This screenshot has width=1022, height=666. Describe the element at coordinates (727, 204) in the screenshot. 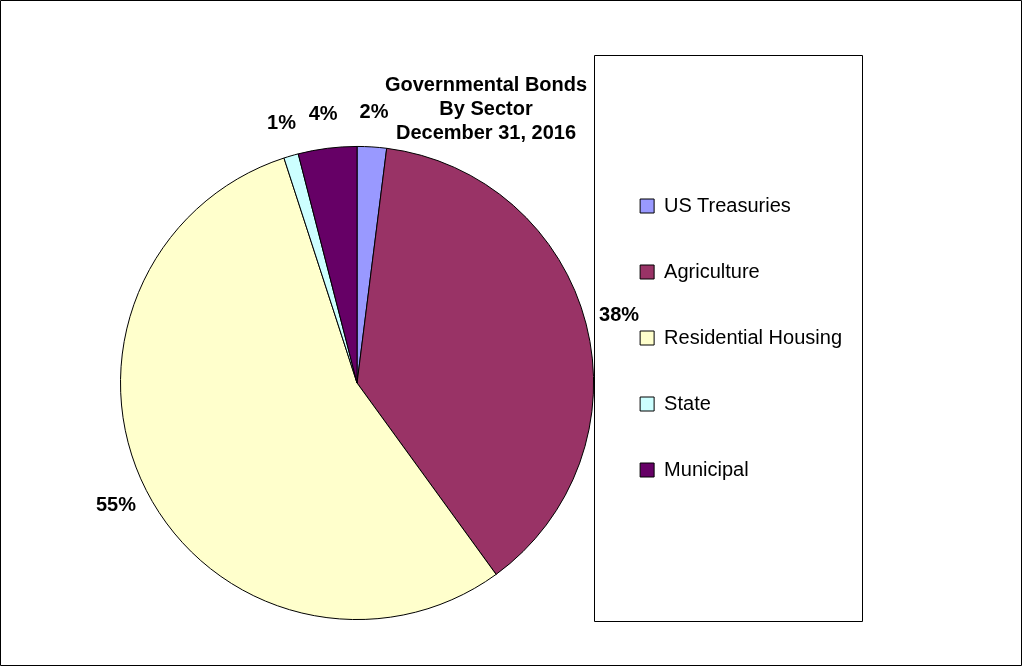

I see `legend-label: US Treasuries` at that location.